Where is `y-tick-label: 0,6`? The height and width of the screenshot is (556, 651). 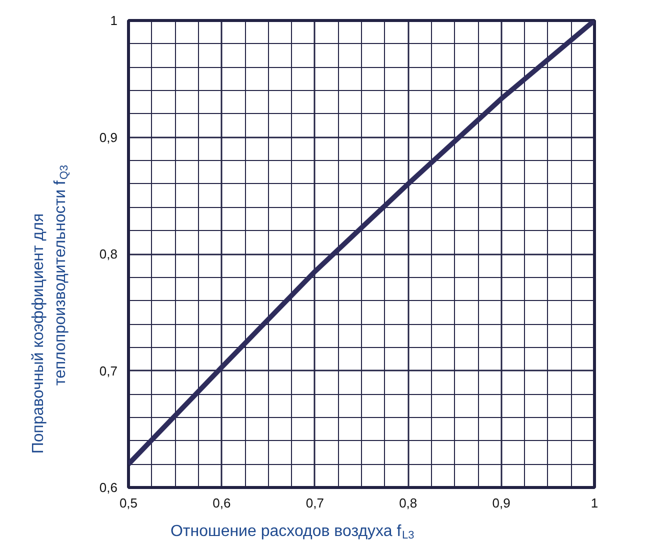 y-tick-label: 0,6 is located at coordinates (108, 487).